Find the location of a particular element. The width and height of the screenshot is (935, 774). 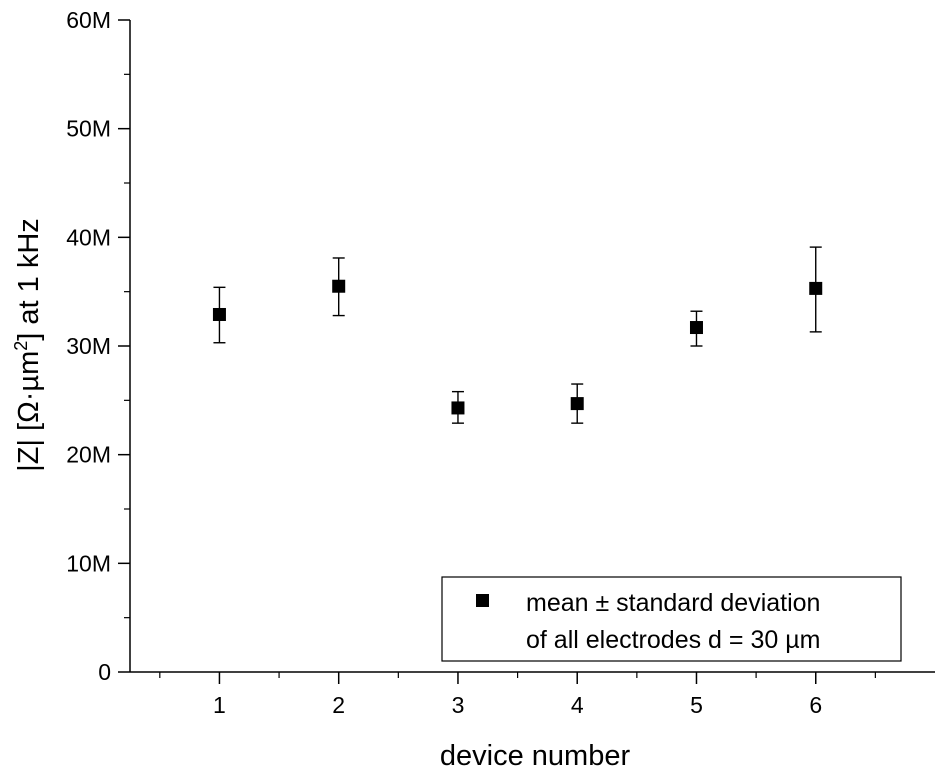

legend-text-line-2: of all electrodes d = 30 µm is located at coordinates (673, 640).